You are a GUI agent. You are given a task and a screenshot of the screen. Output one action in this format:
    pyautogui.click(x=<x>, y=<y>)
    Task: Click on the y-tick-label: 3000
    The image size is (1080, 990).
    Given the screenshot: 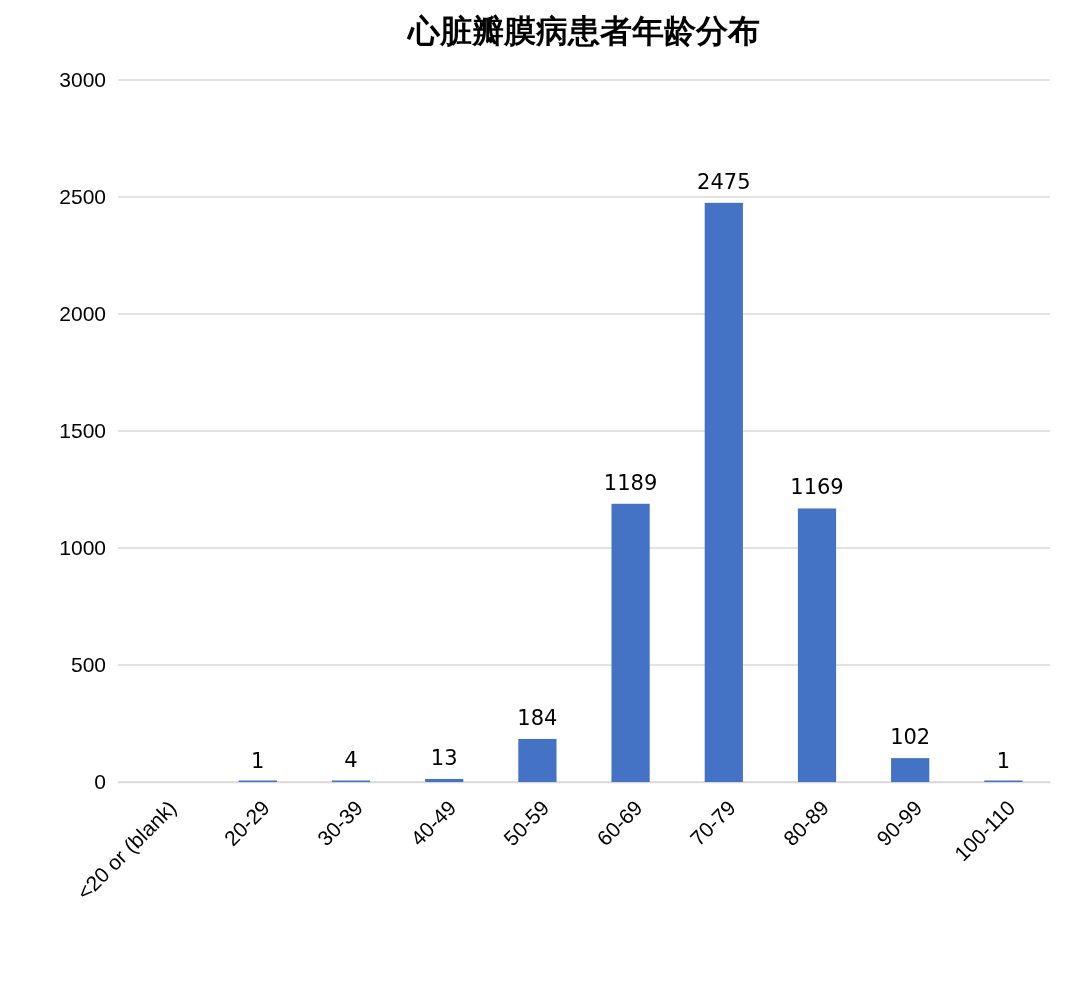 What is the action you would take?
    pyautogui.click(x=82, y=80)
    